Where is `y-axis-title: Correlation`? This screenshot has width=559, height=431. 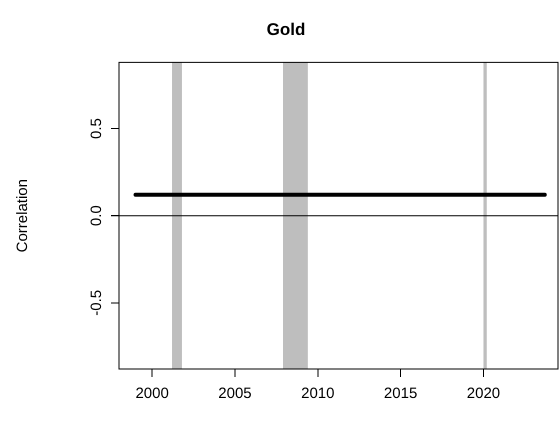
y-axis-title: Correlation is located at coordinates (23, 215).